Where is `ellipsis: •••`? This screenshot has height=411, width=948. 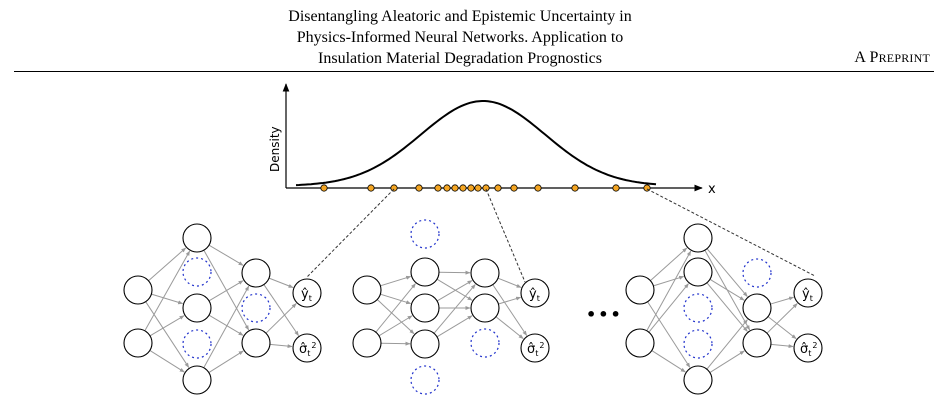
ellipsis: ••• is located at coordinates (604, 314).